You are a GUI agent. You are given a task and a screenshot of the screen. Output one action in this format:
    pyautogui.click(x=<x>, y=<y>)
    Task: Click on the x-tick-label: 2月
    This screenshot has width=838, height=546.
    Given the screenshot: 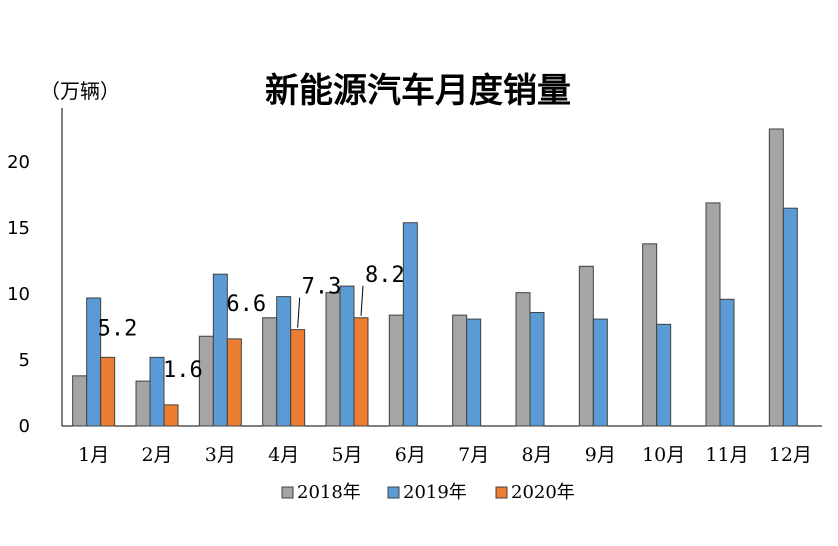 What is the action you would take?
    pyautogui.click(x=156, y=455)
    